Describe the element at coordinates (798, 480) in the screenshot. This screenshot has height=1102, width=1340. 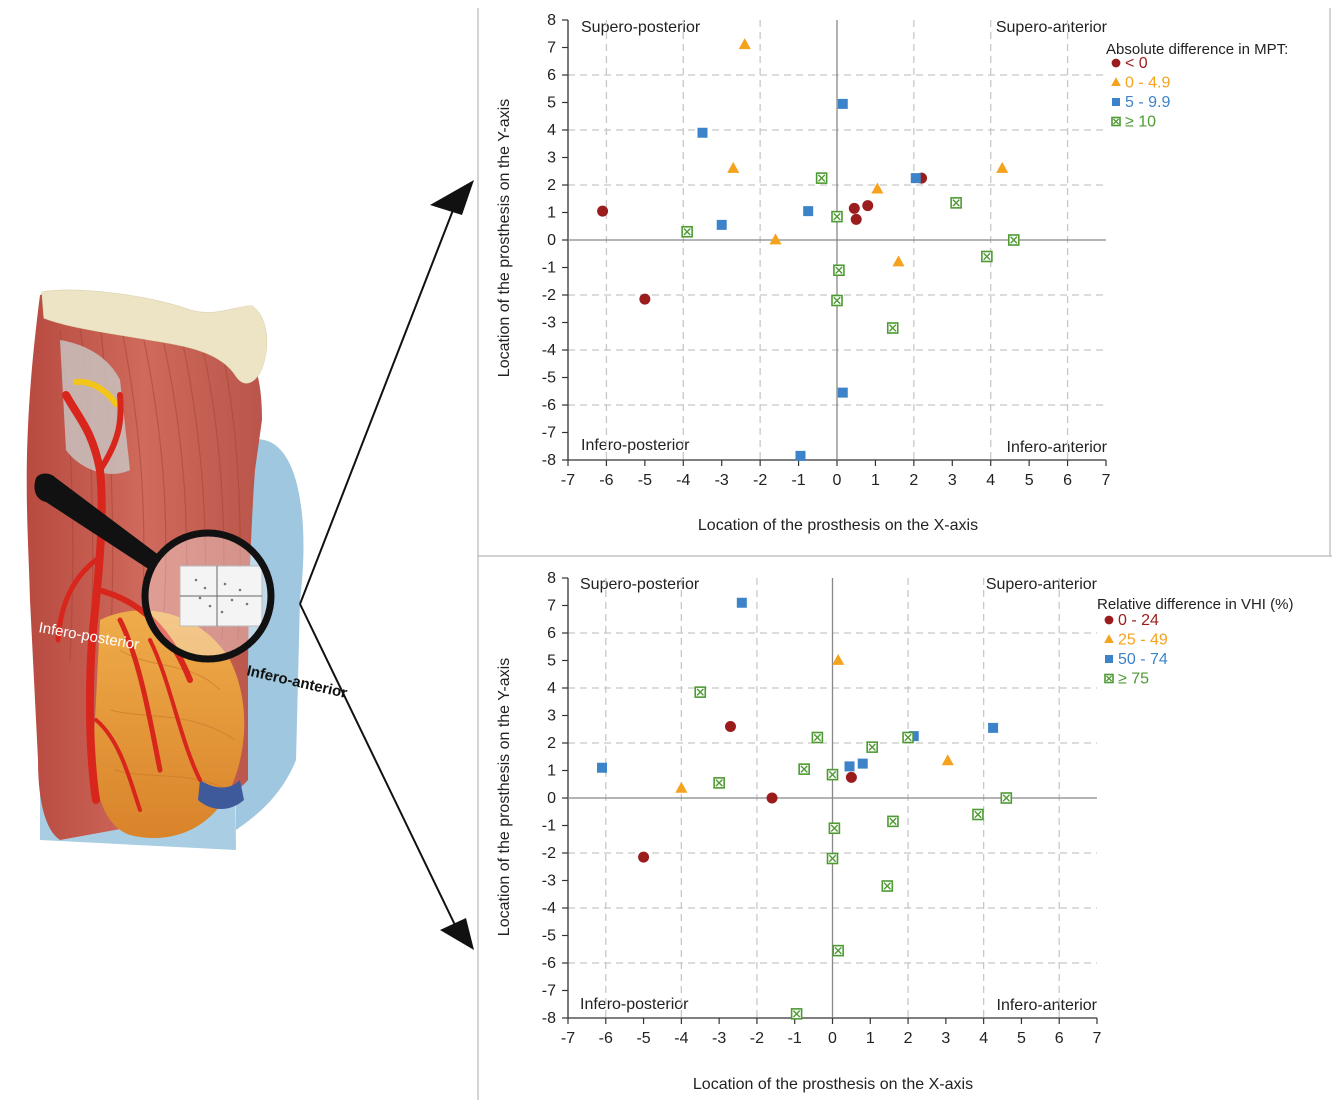
I see `x-tick-label: -1` at that location.